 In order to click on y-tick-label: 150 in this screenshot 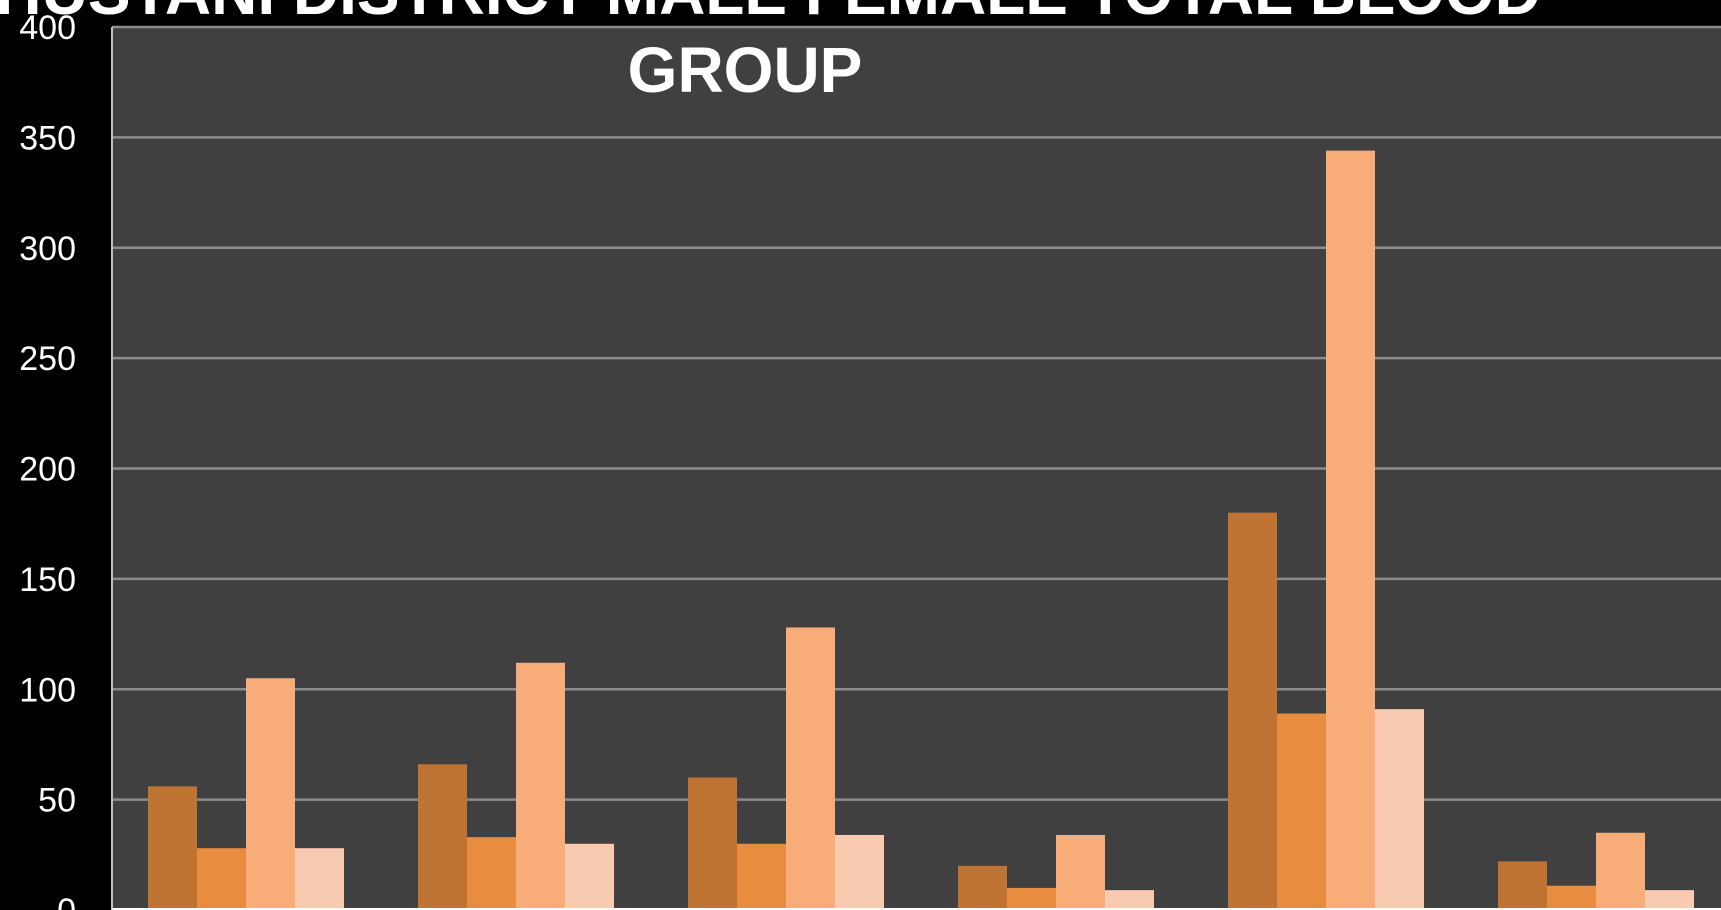, I will do `click(47, 580)`.